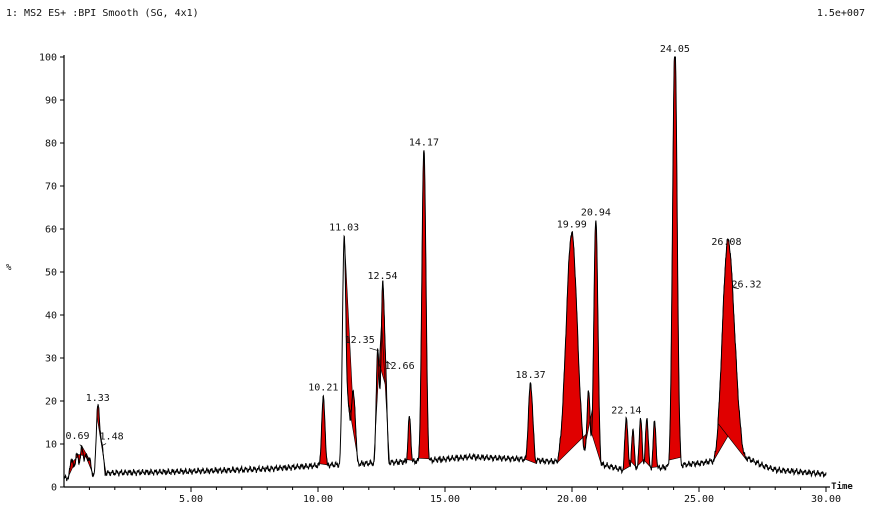  Describe the element at coordinates (445, 499) in the screenshot. I see `x-tick-label-15: 15.00` at that location.